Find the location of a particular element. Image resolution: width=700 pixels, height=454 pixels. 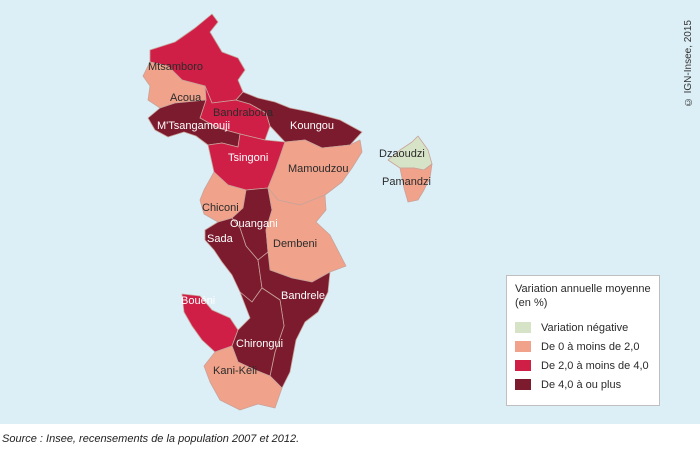

legend-label-4-plus: De 4,0 à ou plus is located at coordinates (581, 384).